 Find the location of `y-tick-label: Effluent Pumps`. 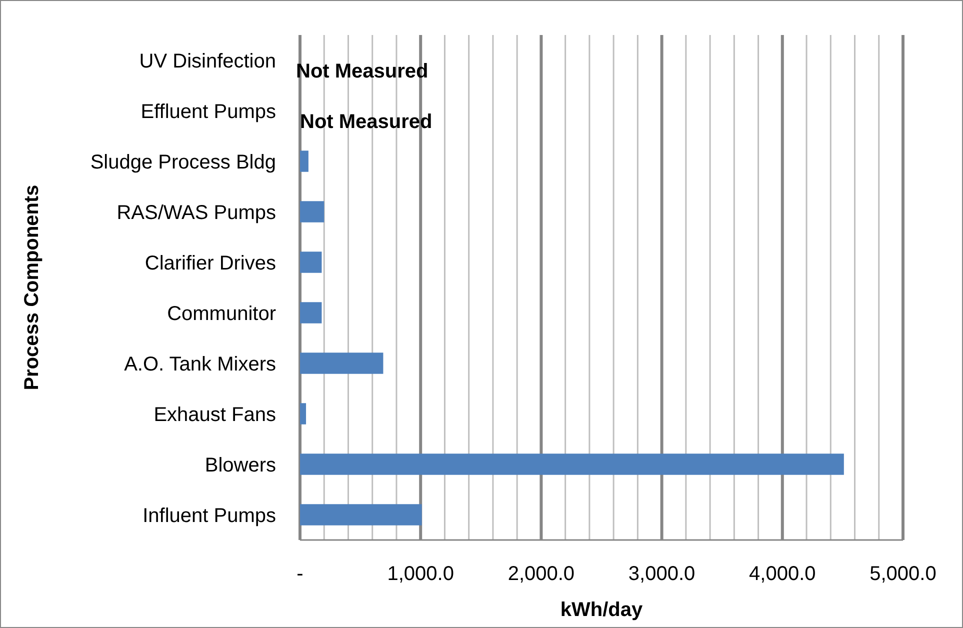

y-tick-label: Effluent Pumps is located at coordinates (208, 111).